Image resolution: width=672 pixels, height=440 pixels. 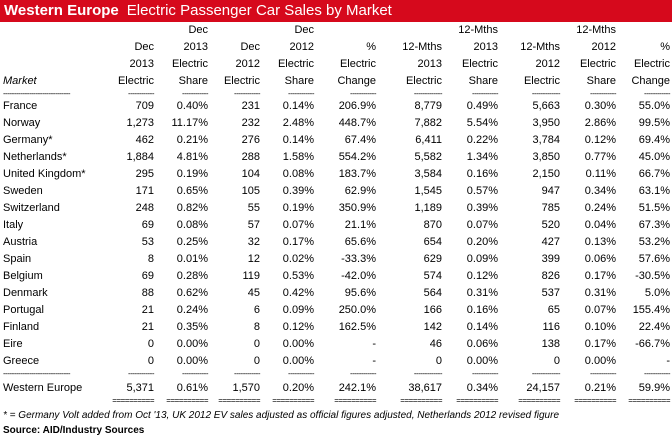 I want to click on table-cell: 55, so click(x=253, y=208).